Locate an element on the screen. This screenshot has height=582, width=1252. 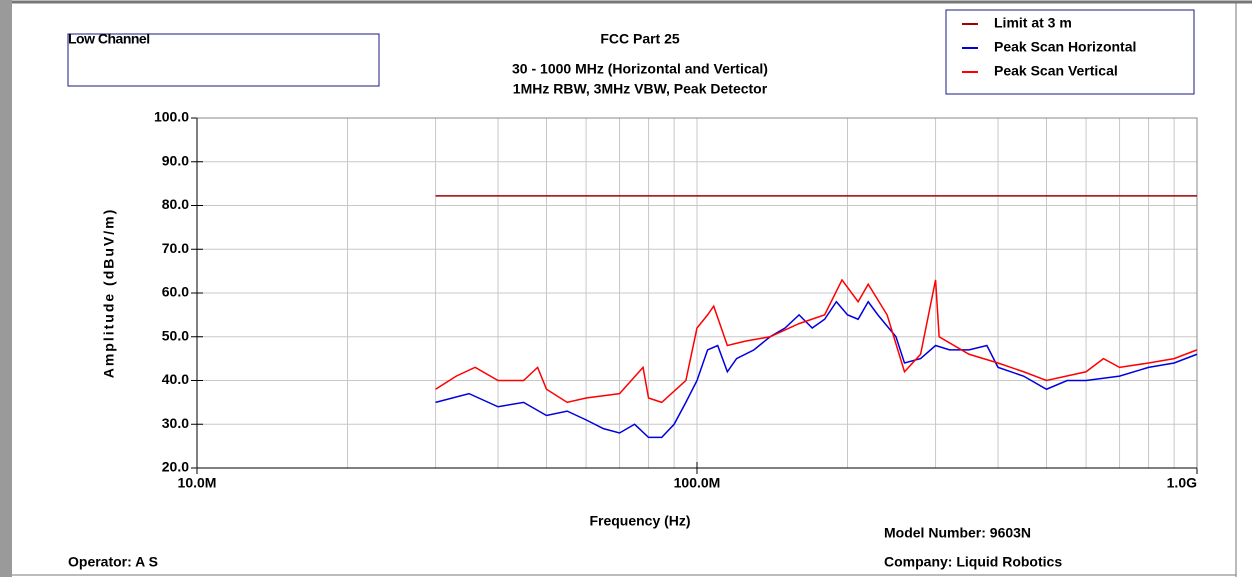
label-box is located at coordinates (223, 60).